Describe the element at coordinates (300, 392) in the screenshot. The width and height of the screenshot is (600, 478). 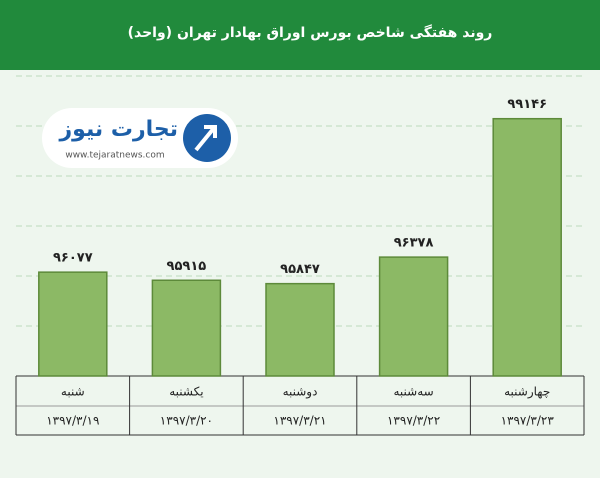
I see `x-tick-label: دوشنبه` at that location.